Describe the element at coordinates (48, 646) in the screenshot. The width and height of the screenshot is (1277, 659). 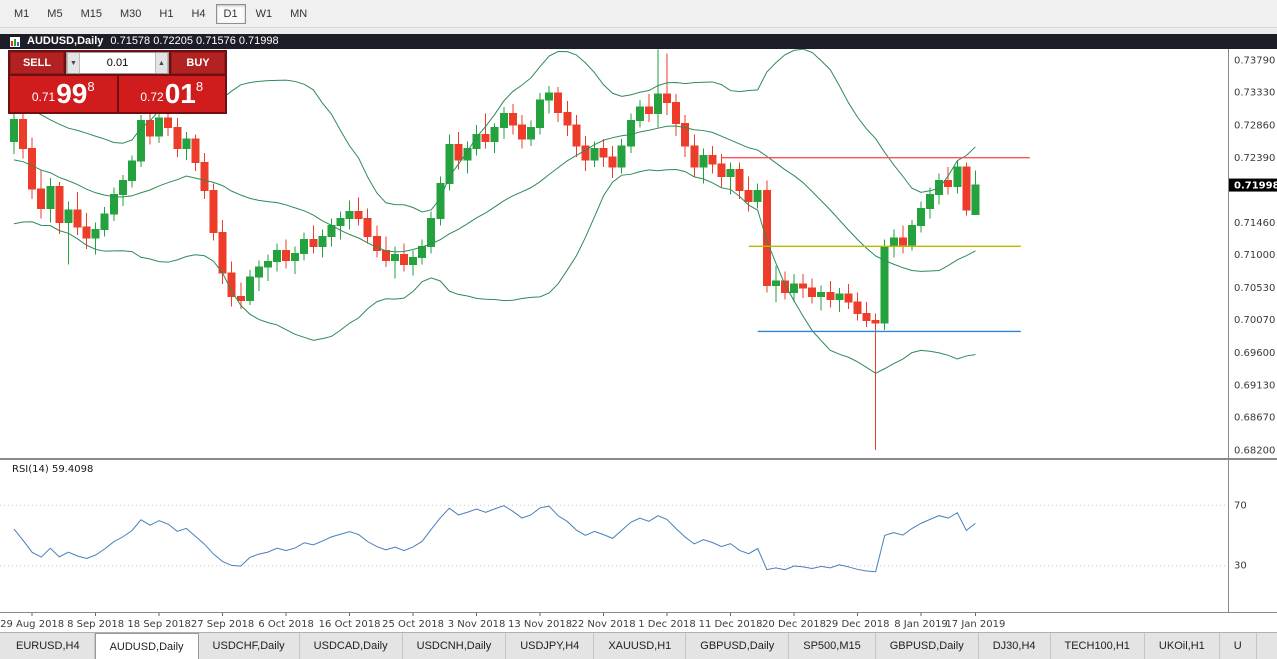
I see `chart-tab-eurusd-h4: EURUSD,H4` at that location.